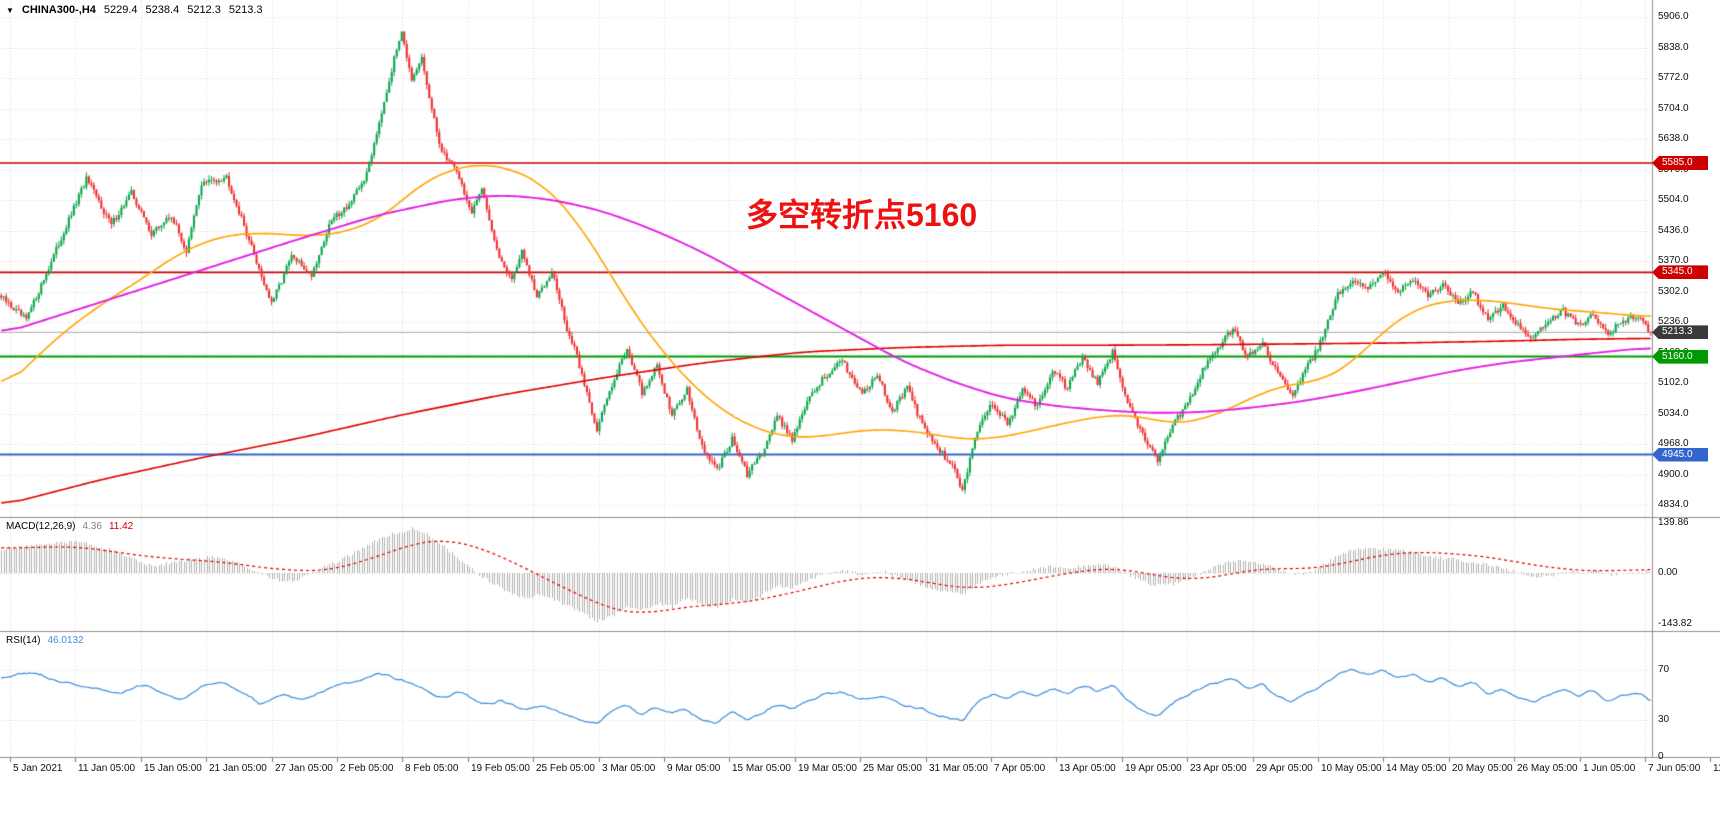  I want to click on macd-value: 4.36, so click(92, 526).